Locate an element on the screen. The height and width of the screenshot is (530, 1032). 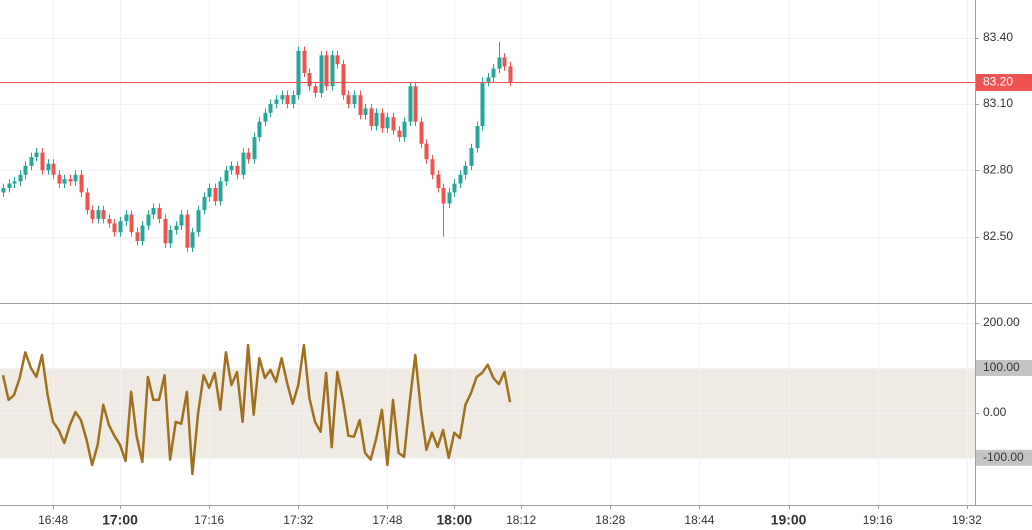
x-tick-label: 17:32 is located at coordinates (298, 520).